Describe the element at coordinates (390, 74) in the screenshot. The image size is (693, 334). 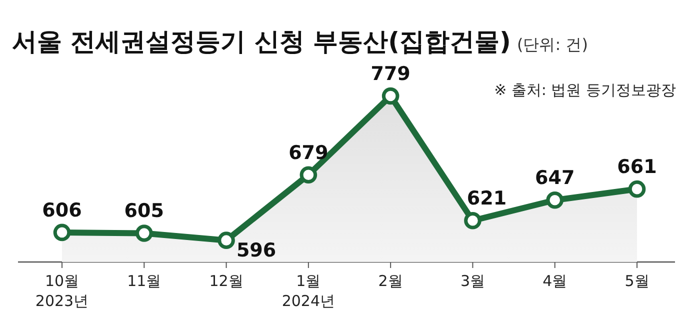
I see `data-label: 779` at that location.